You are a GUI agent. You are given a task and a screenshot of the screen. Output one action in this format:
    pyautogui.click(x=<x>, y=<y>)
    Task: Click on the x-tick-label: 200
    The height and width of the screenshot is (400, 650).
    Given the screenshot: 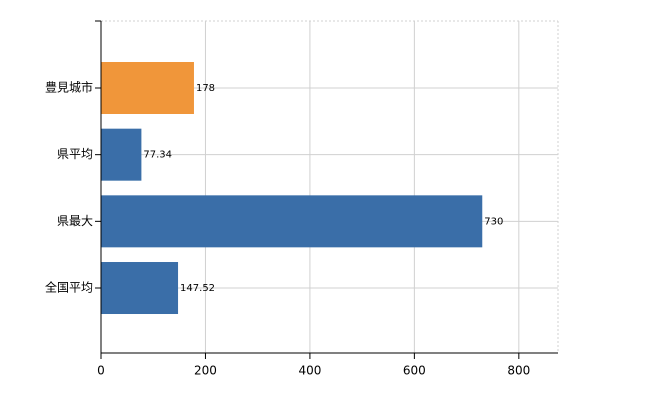 What is the action you would take?
    pyautogui.click(x=205, y=371)
    